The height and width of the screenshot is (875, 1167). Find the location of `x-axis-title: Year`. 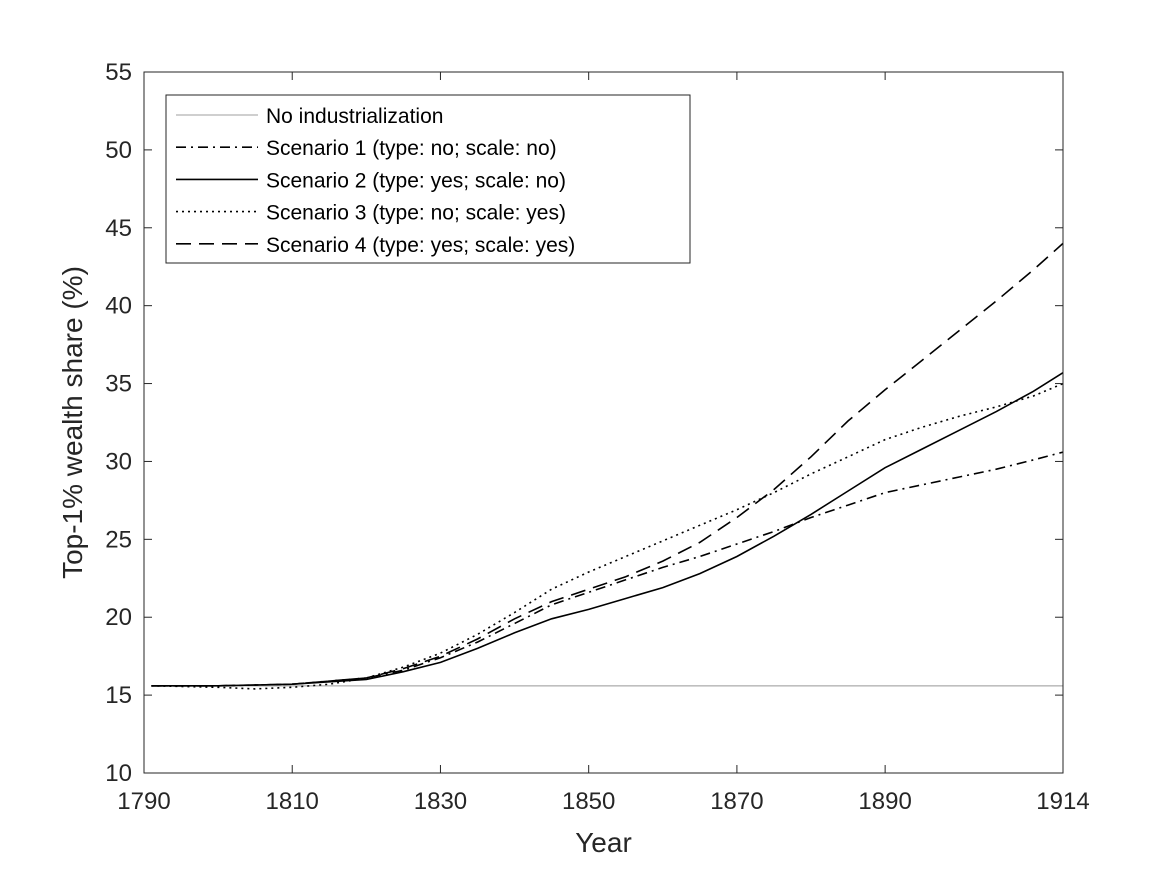

x-axis-title: Year is located at coordinates (603, 842).